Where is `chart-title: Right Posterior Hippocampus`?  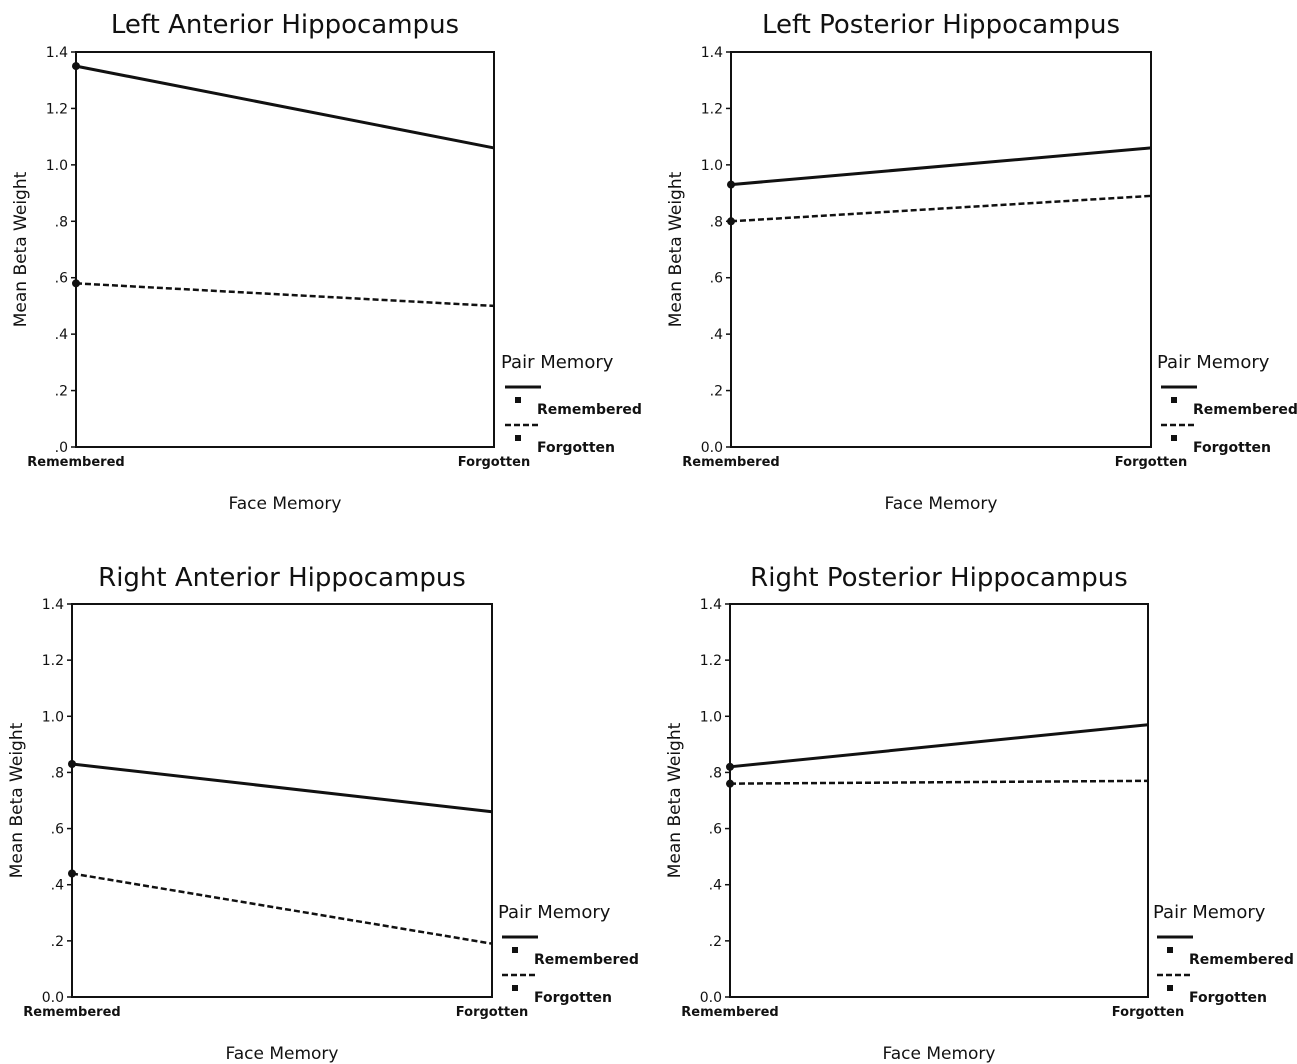 chart-title: Right Posterior Hippocampus is located at coordinates (939, 578).